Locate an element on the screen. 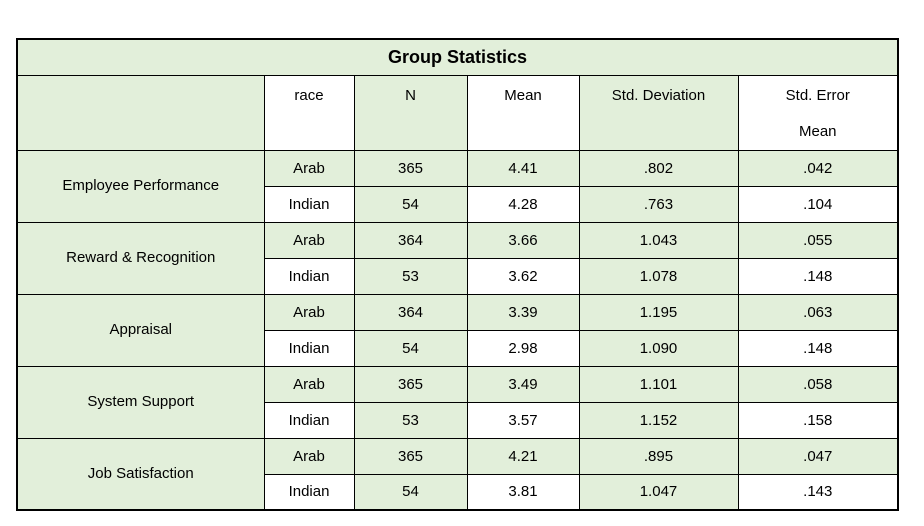  row-group-label: Reward & Recognition is located at coordinates (140, 258).